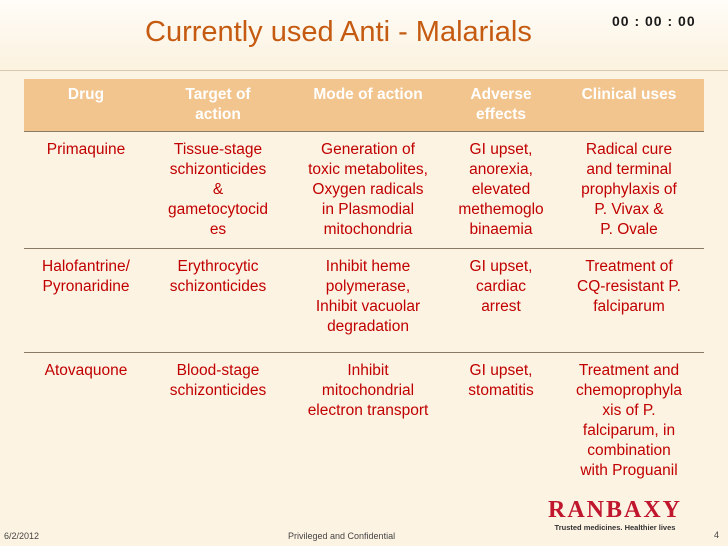 The height and width of the screenshot is (546, 728). Describe the element at coordinates (338, 32) in the screenshot. I see `slide-title: Currently used Anti - Malarials` at that location.